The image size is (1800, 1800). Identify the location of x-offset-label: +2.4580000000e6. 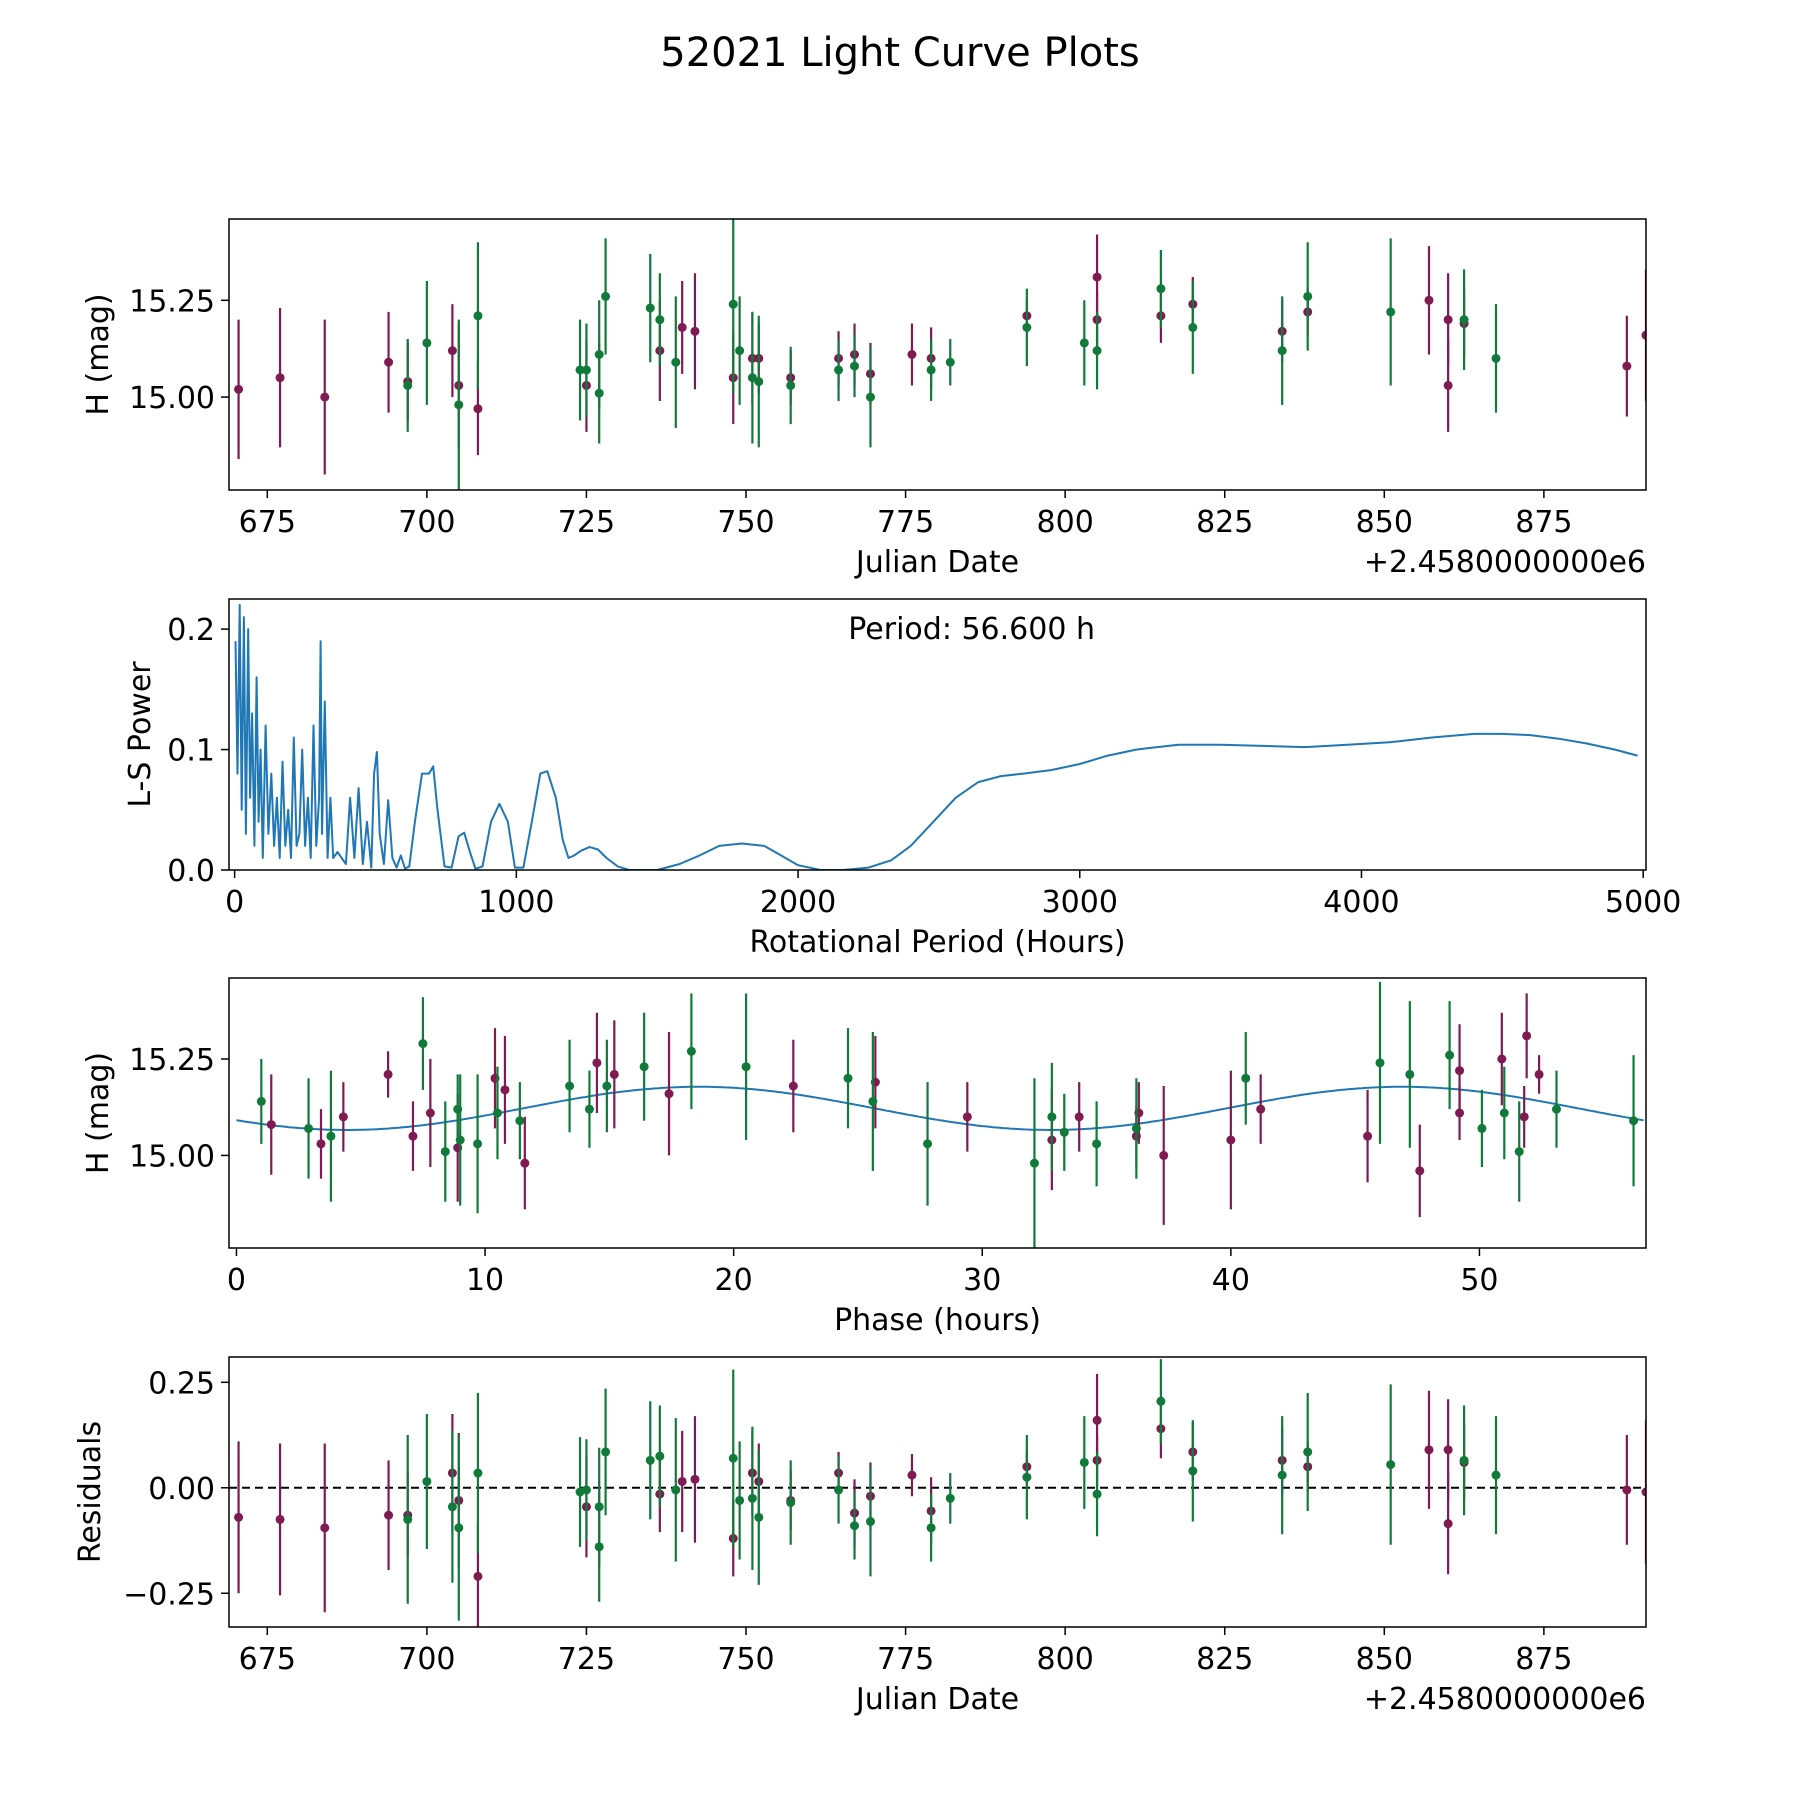
(1505, 562).